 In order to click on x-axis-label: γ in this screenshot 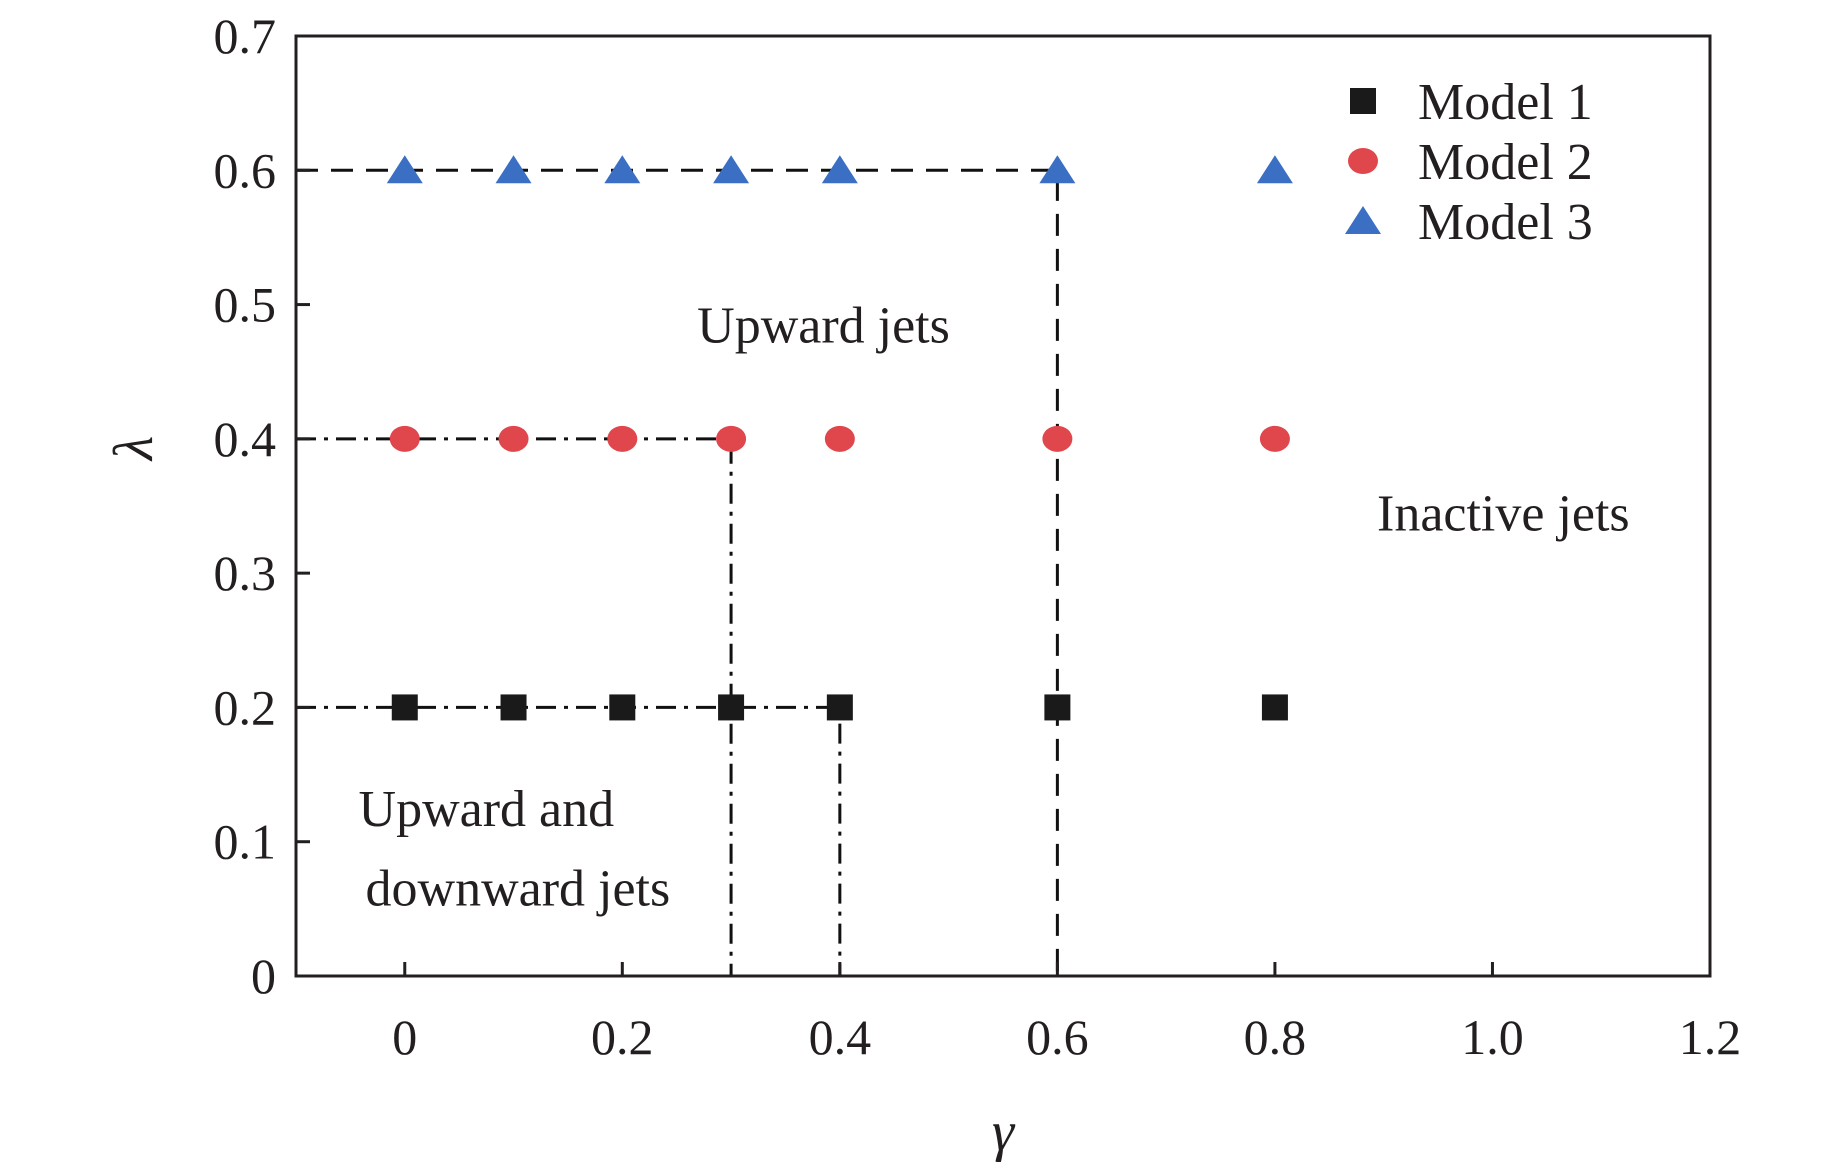, I will do `click(1004, 1132)`.